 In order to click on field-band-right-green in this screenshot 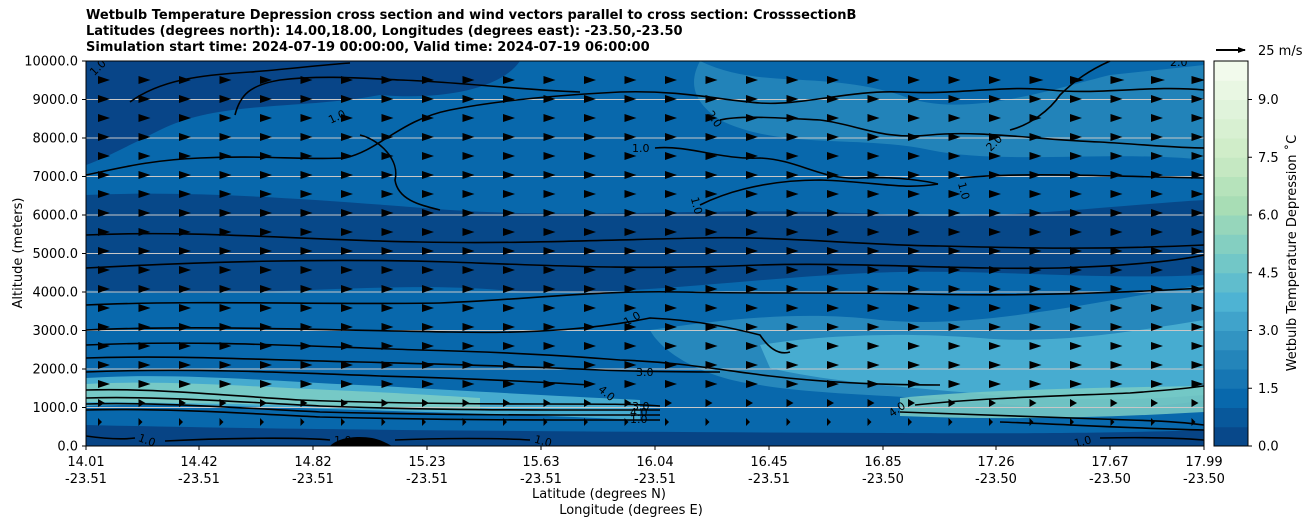, I will do `click(1052, 402)`.